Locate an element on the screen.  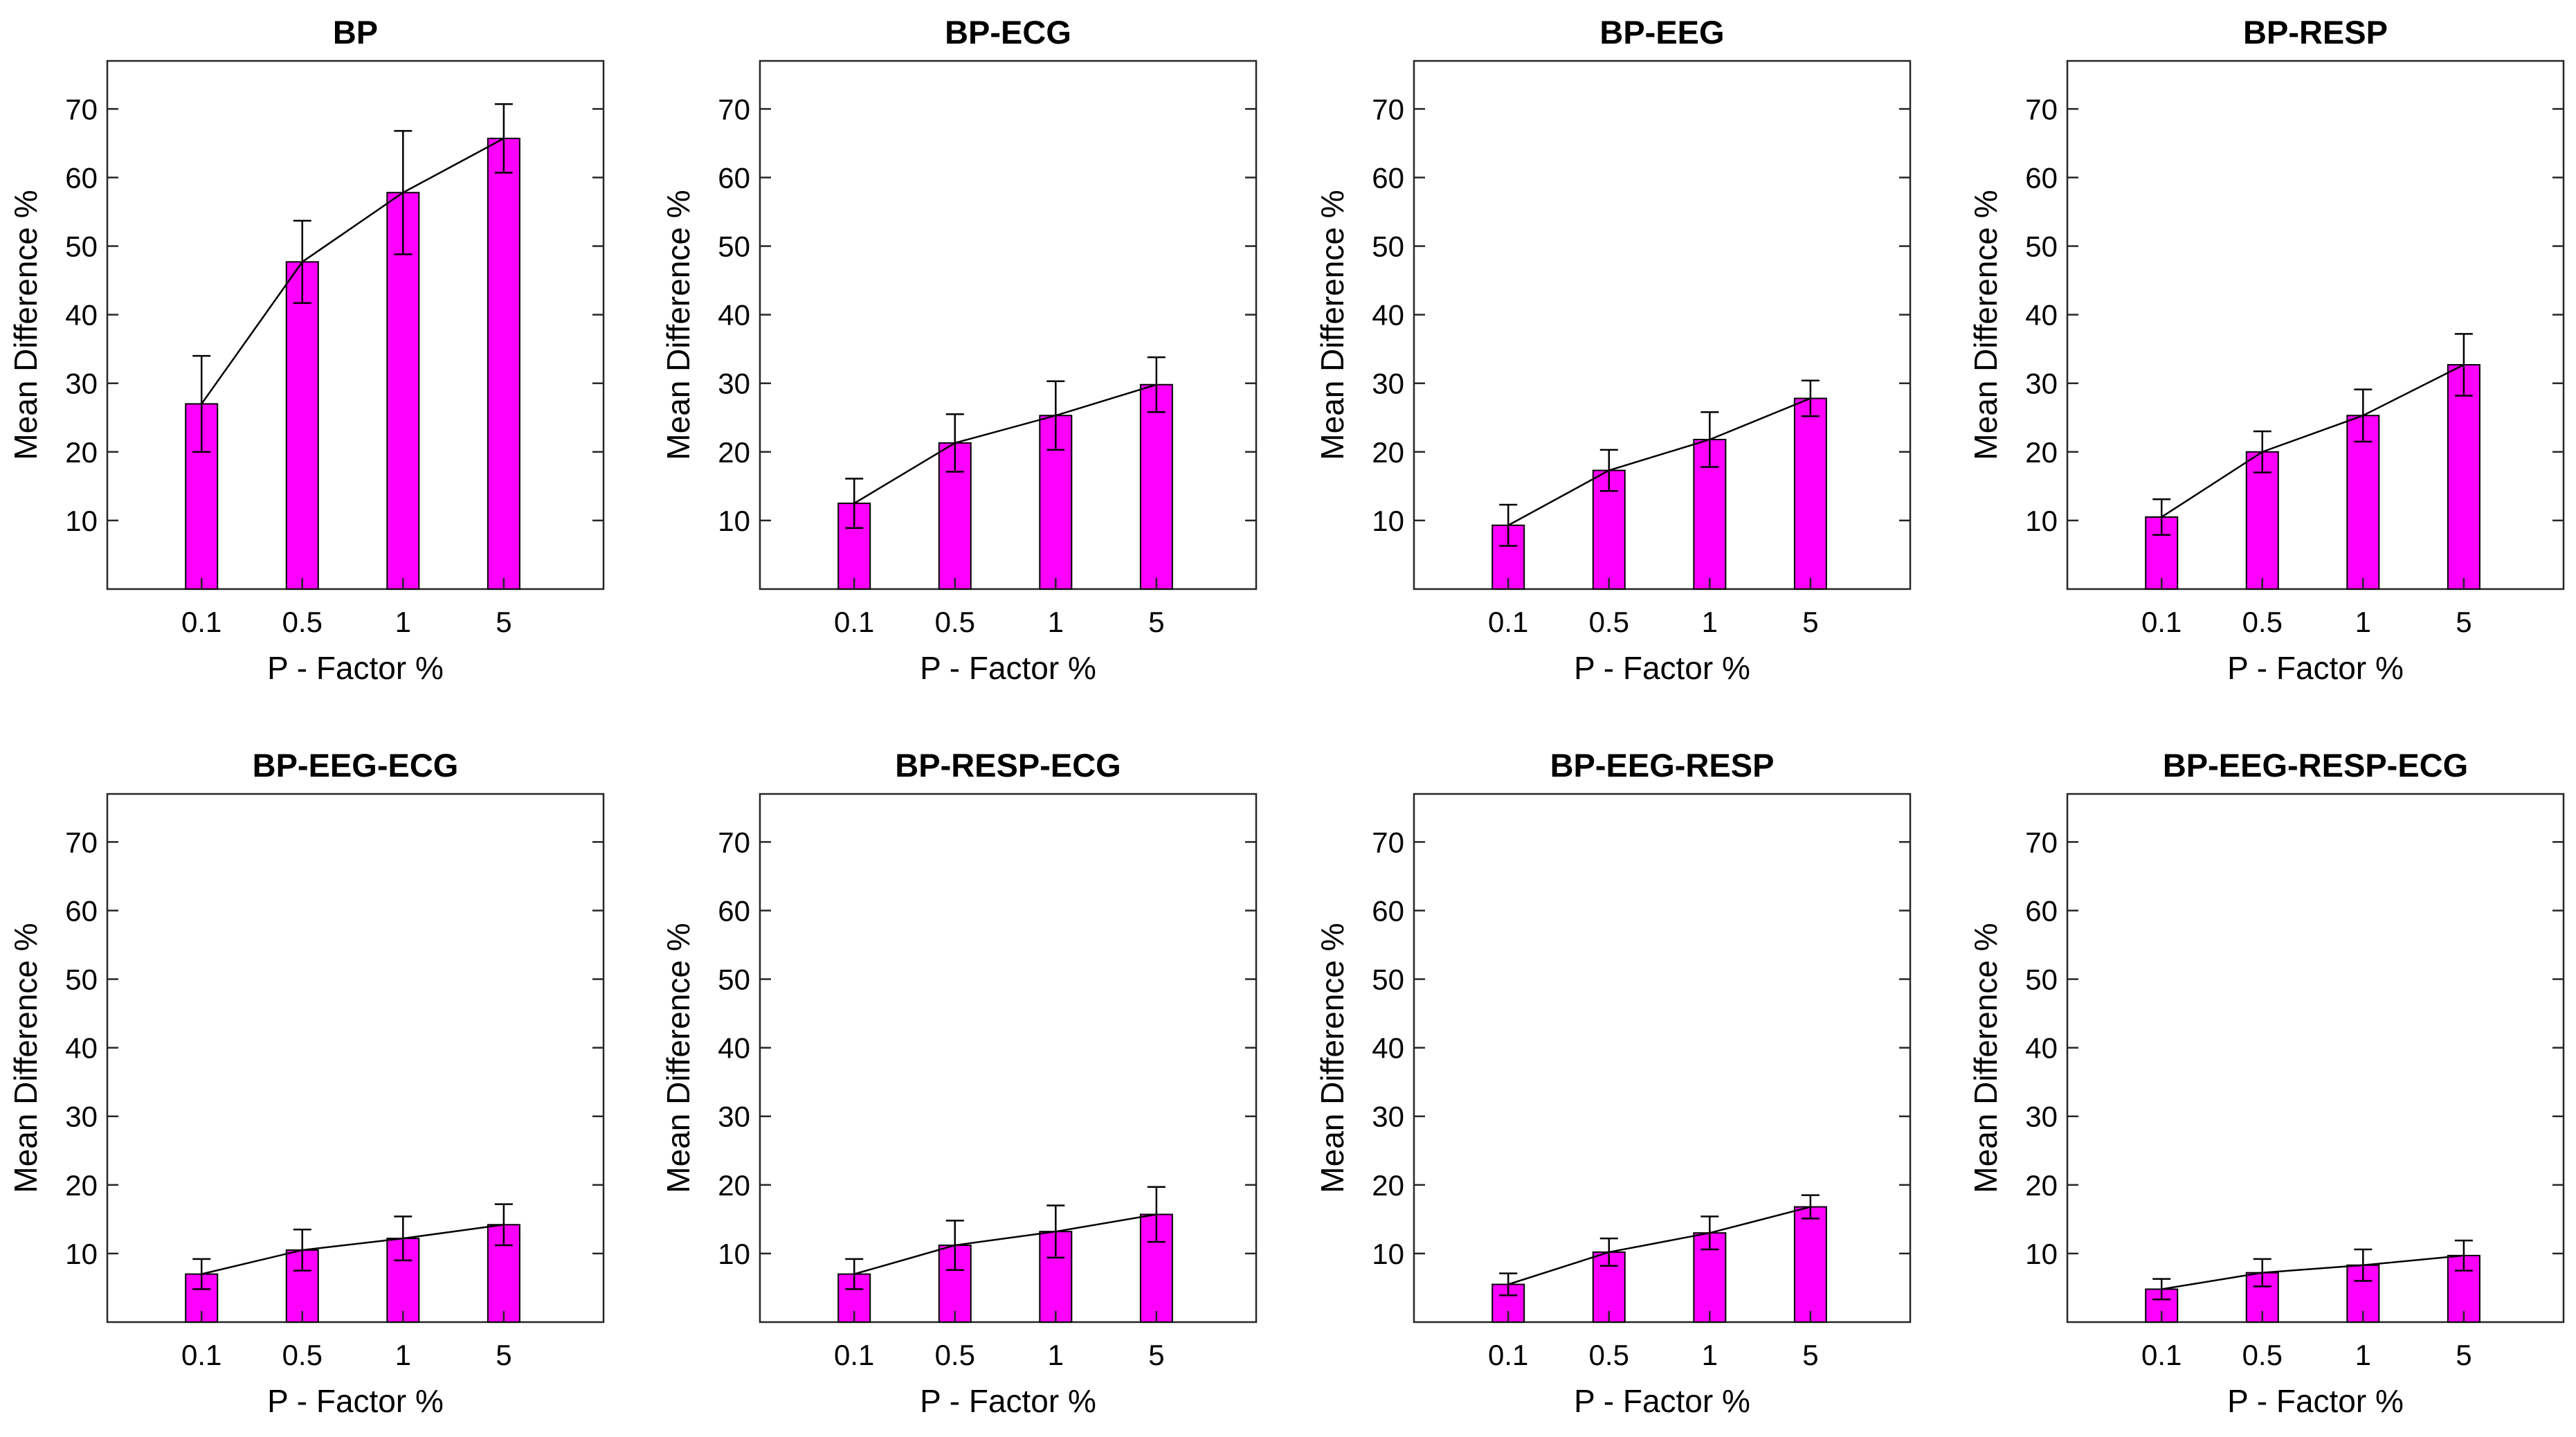
plot-2-axes-box is located at coordinates (1662, 325).